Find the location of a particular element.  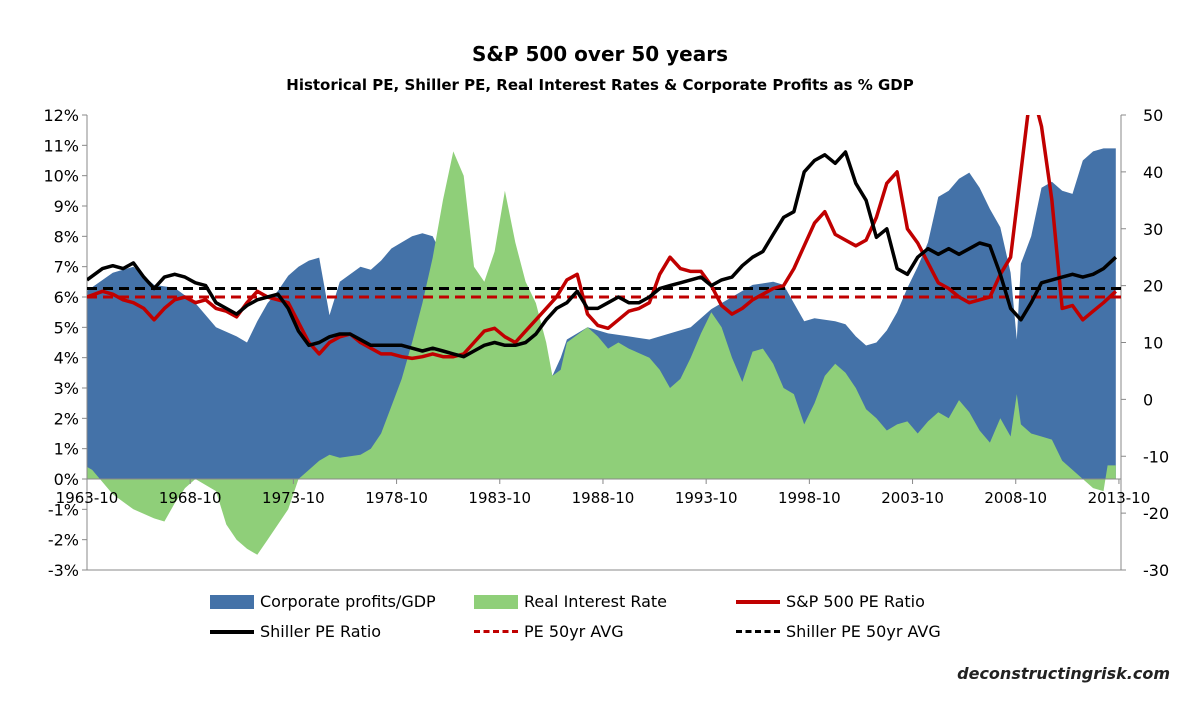

x-axis-tick-label: 1963-10 is located at coordinates (87, 498).